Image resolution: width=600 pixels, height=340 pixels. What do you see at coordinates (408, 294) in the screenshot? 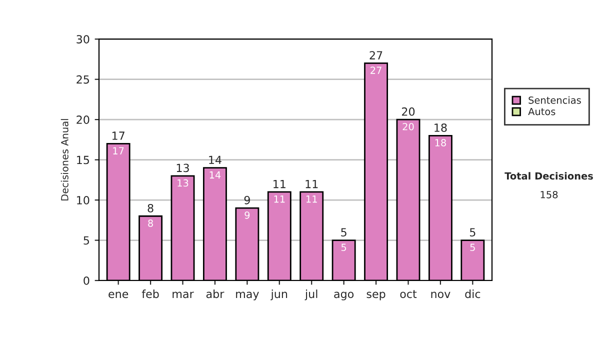
I see `x-tick-label: oct` at bounding box center [408, 294].